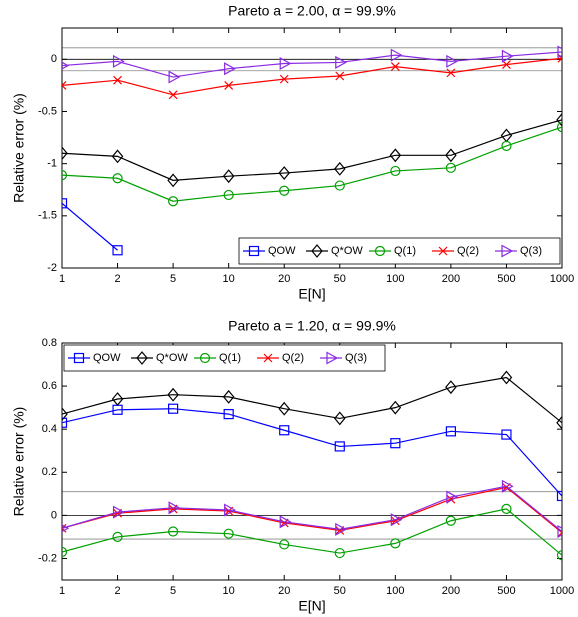 Image resolution: width=578 pixels, height=617 pixels. I want to click on y-tick-label: -1, so click(52, 164).